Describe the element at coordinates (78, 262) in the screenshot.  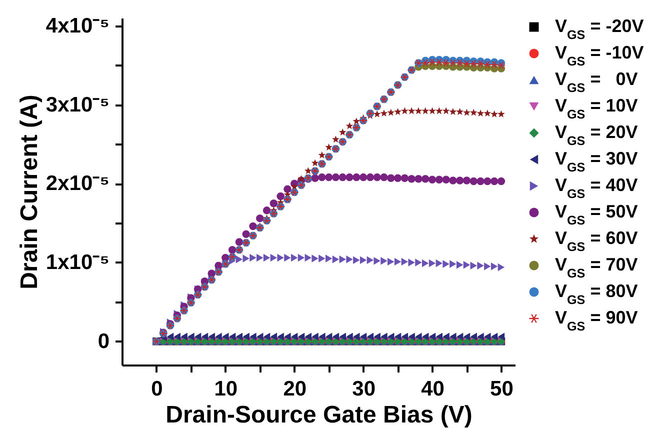
I see `y-tick-label: 1x10⁻⁵` at that location.